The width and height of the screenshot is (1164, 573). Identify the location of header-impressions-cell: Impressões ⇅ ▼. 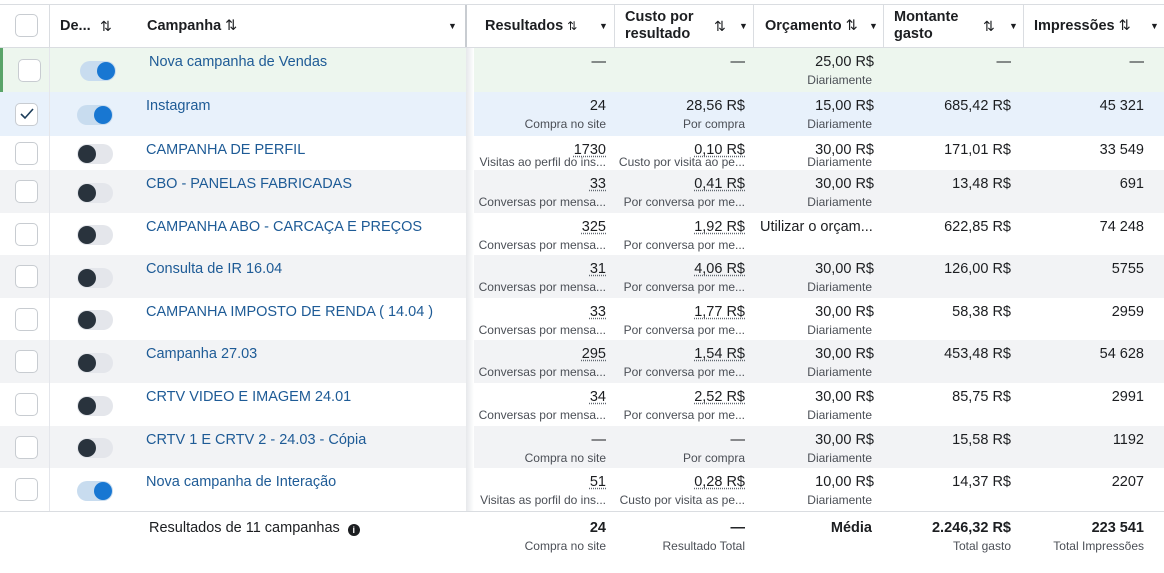
(1094, 26).